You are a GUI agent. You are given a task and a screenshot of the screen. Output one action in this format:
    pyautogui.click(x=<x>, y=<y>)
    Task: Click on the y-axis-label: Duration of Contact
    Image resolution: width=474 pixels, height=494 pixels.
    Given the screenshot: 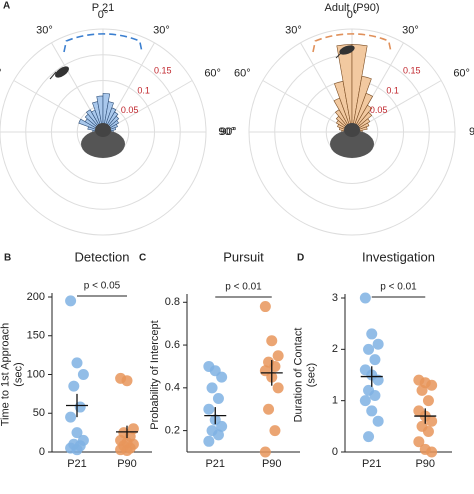 What is the action you would take?
    pyautogui.click(x=298, y=375)
    